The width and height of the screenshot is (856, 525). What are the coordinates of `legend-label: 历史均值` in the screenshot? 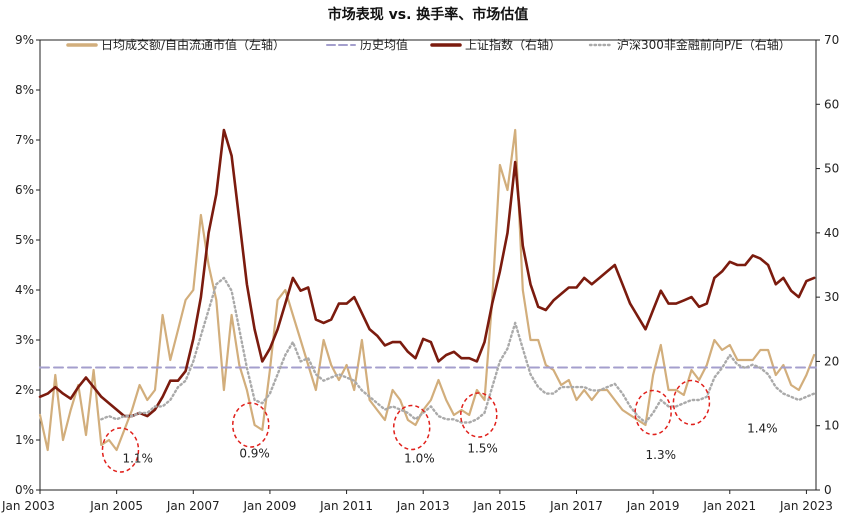 It's located at (384, 44).